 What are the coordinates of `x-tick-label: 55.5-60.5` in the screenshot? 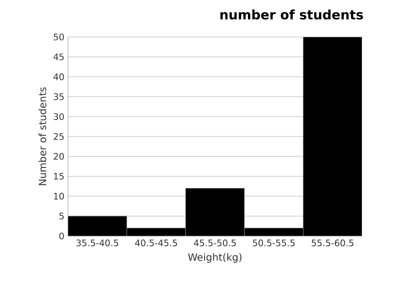 It's located at (333, 243).